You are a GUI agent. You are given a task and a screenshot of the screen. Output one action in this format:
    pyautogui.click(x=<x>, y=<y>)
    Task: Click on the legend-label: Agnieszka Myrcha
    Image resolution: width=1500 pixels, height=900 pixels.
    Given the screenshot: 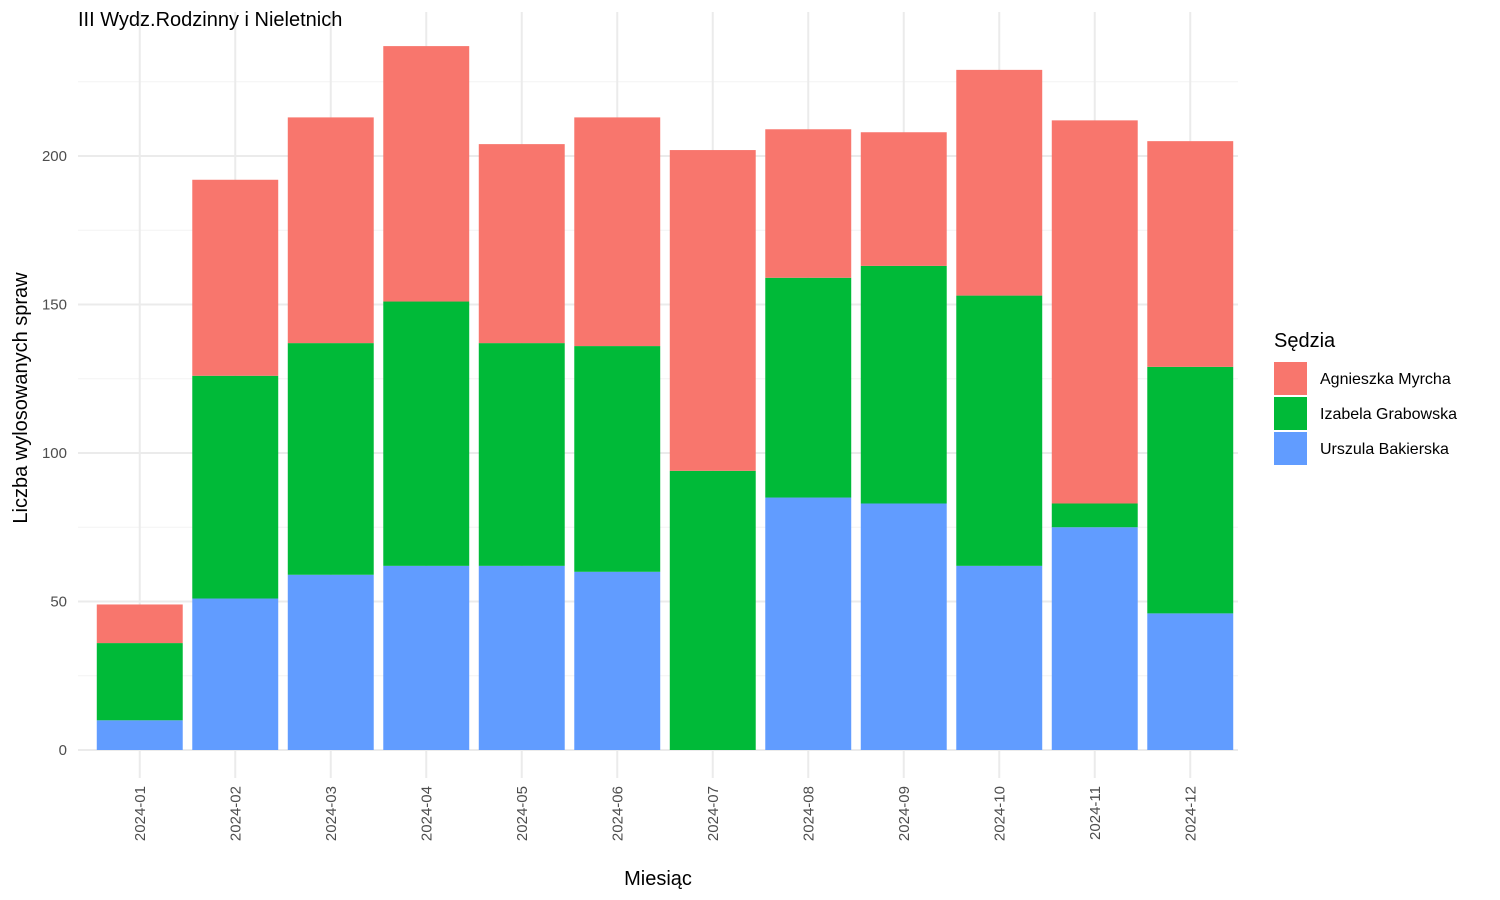 What is the action you would take?
    pyautogui.click(x=1385, y=379)
    